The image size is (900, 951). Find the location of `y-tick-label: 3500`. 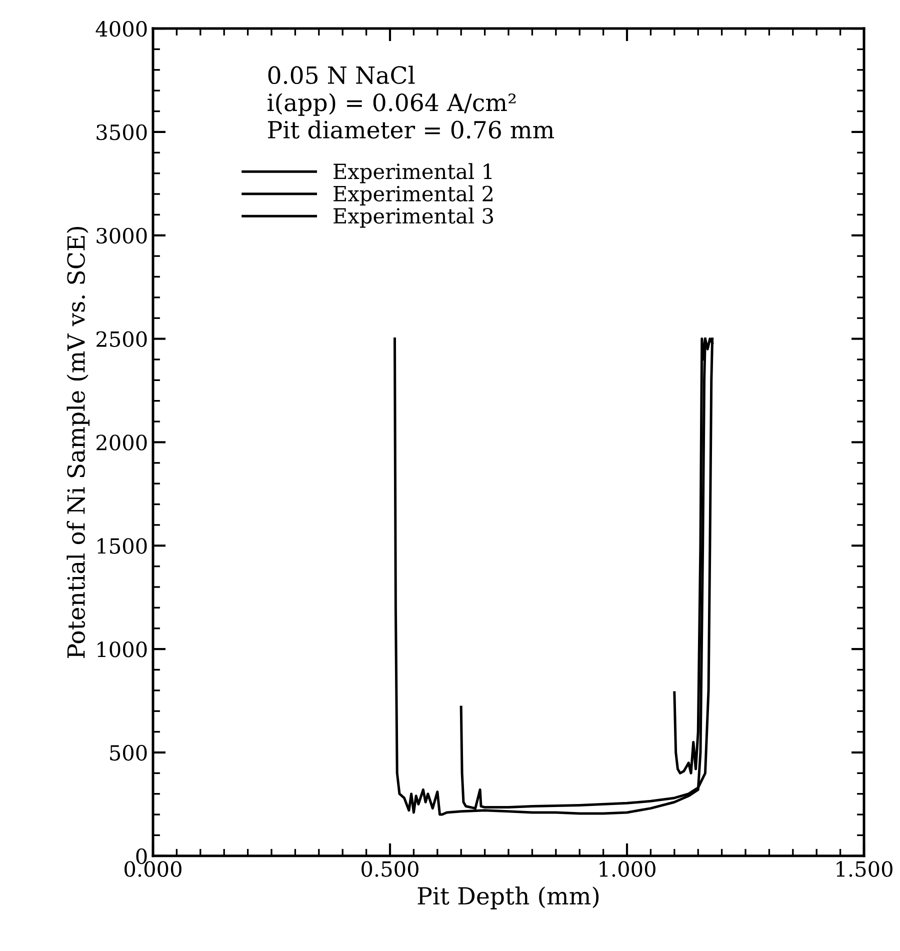

y-tick-label: 3500 is located at coordinates (121, 132).